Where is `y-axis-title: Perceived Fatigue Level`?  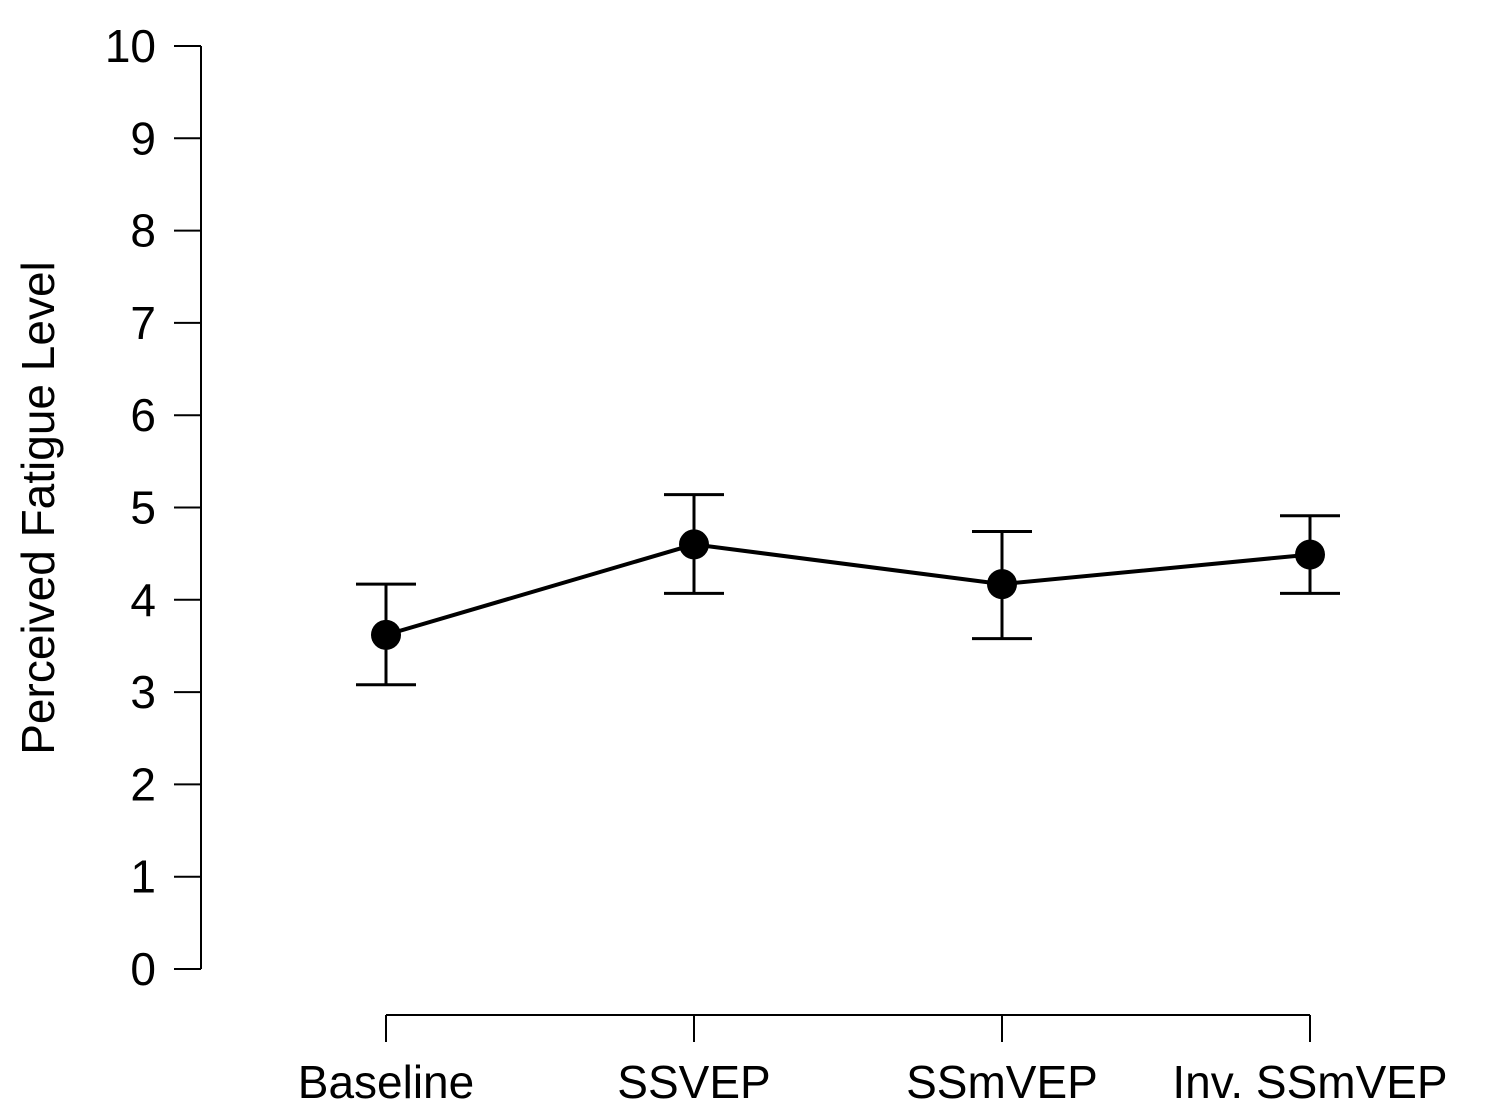
y-axis-title: Perceived Fatigue Level is located at coordinates (38, 508).